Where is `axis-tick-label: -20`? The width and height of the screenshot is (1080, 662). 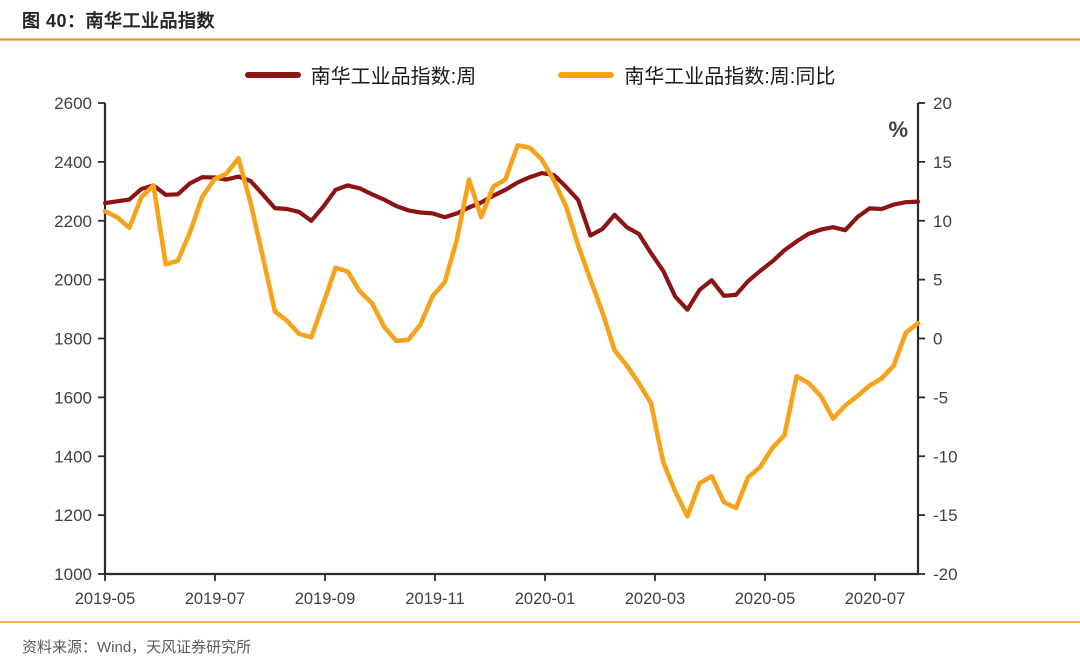
axis-tick-label: -20 is located at coordinates (945, 574).